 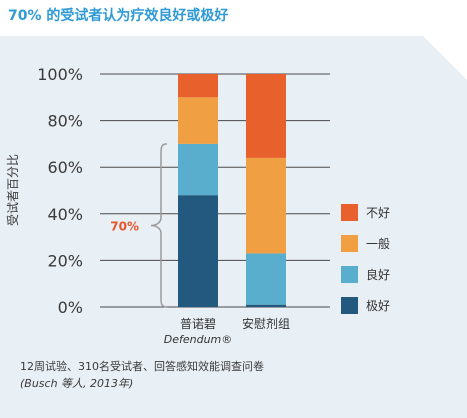 I want to click on y-tick-label: 80%, so click(x=65, y=121).